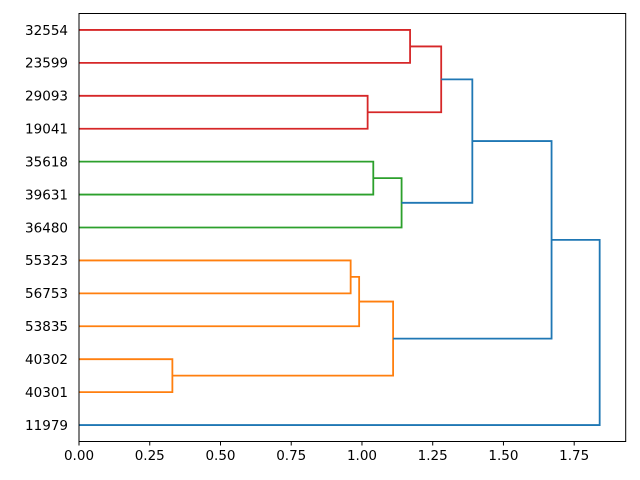 Image resolution: width=640 pixels, height=480 pixels. I want to click on x-tick-label: 1.00, so click(362, 456).